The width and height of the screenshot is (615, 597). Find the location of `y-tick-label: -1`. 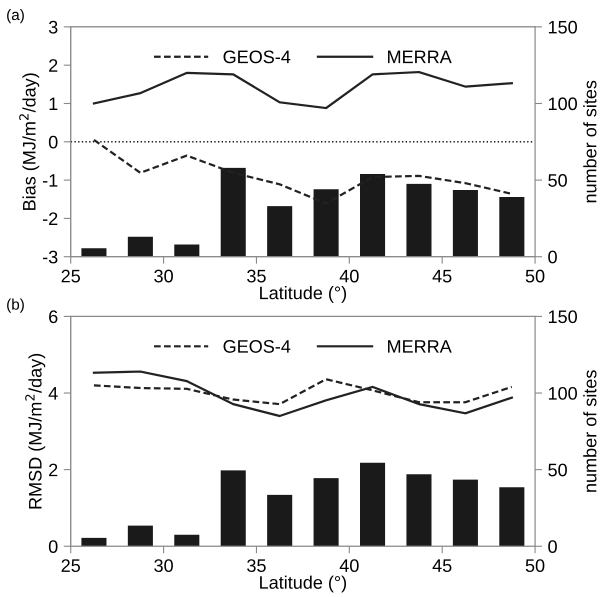

y-tick-label: -1 is located at coordinates (50, 180).